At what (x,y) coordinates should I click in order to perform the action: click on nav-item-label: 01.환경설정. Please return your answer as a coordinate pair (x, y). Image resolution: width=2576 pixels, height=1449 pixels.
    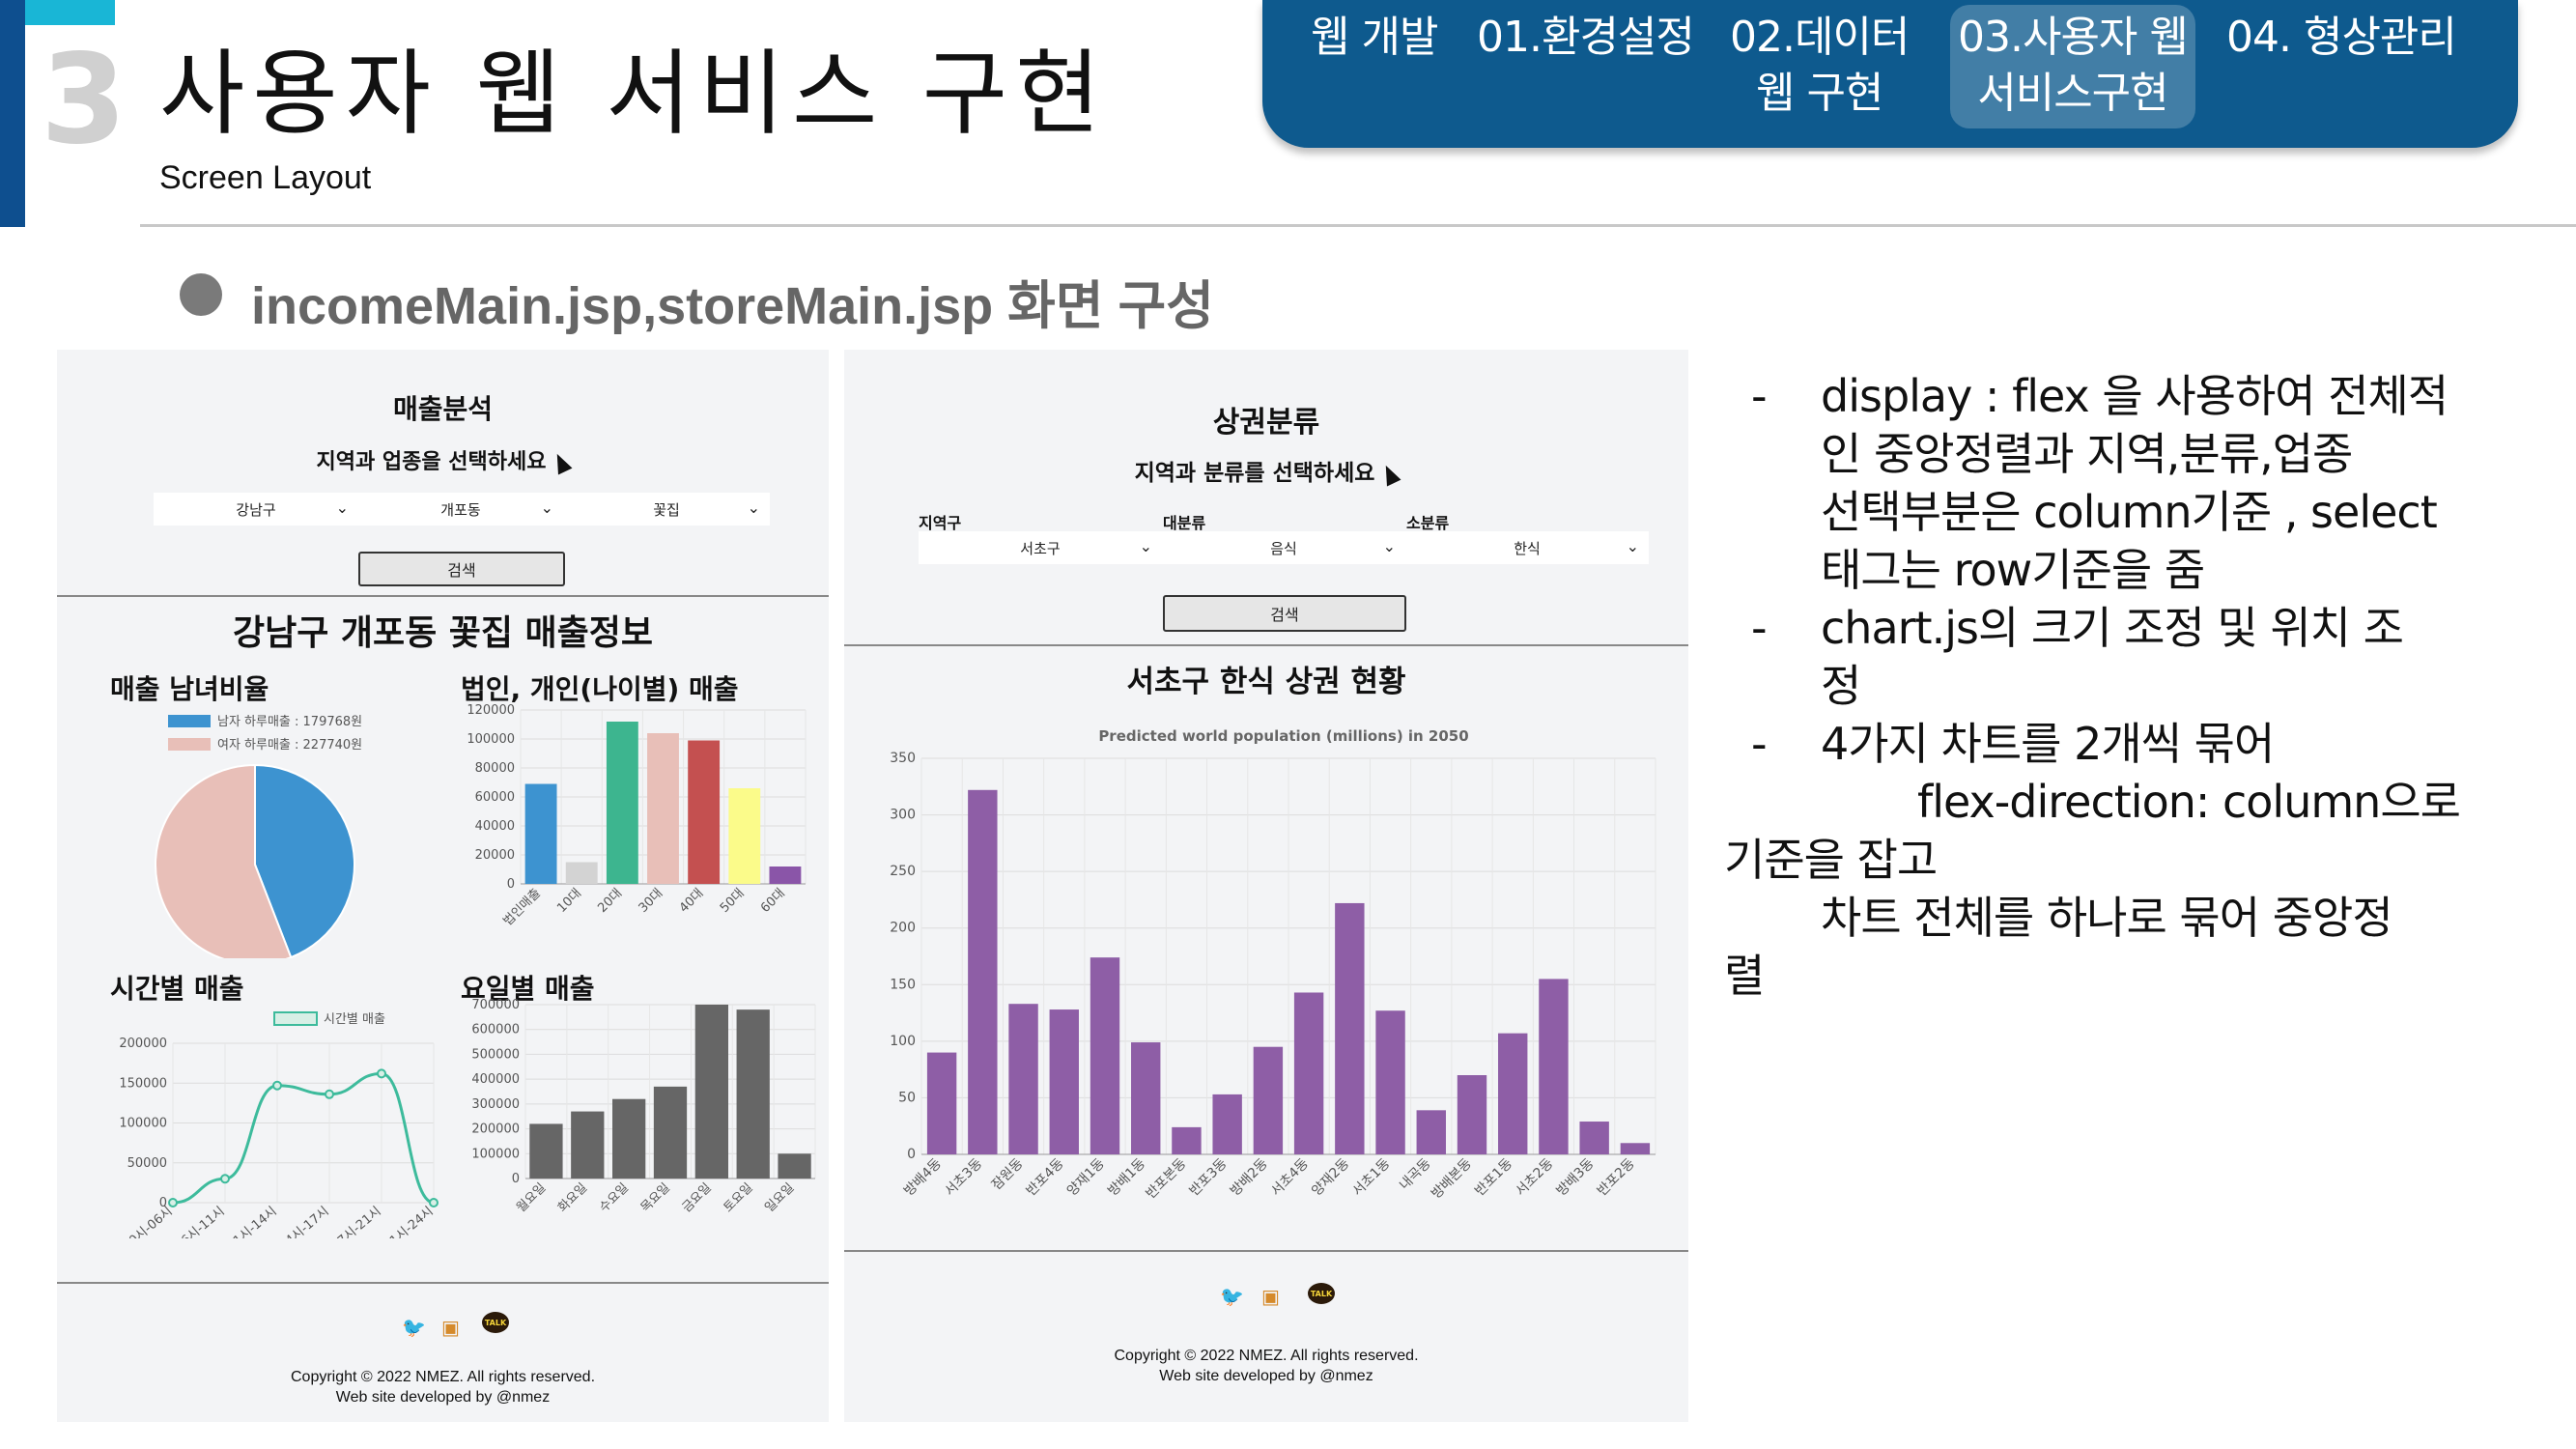
    Looking at the image, I should click on (1586, 37).